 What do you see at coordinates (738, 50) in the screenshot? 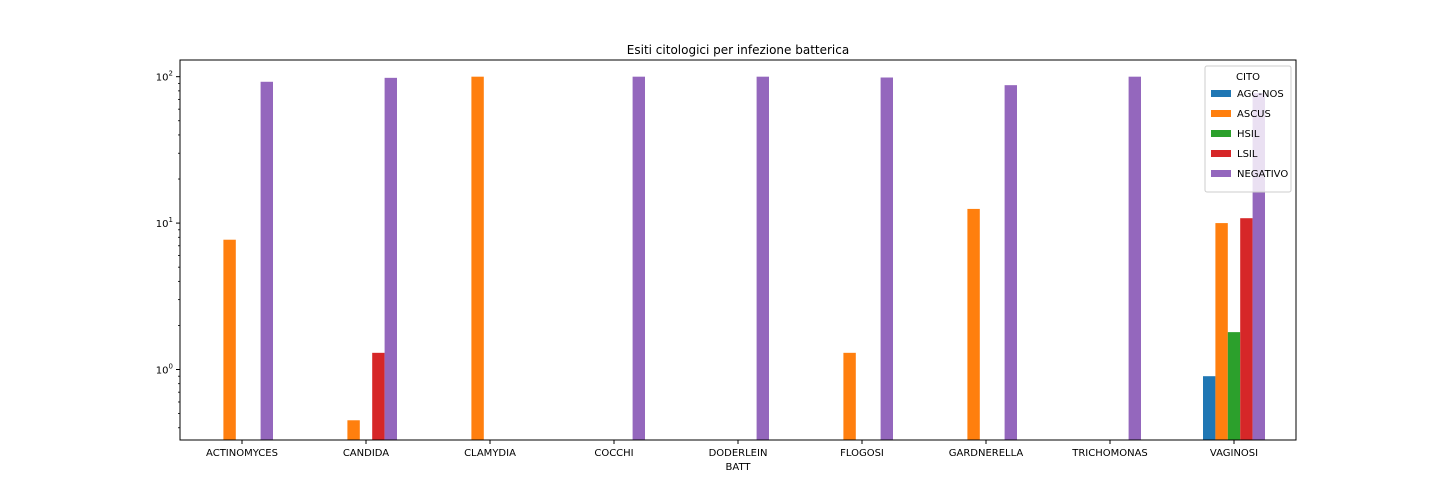
I see `chart-title: Esiti citologici per infezione batterica` at bounding box center [738, 50].